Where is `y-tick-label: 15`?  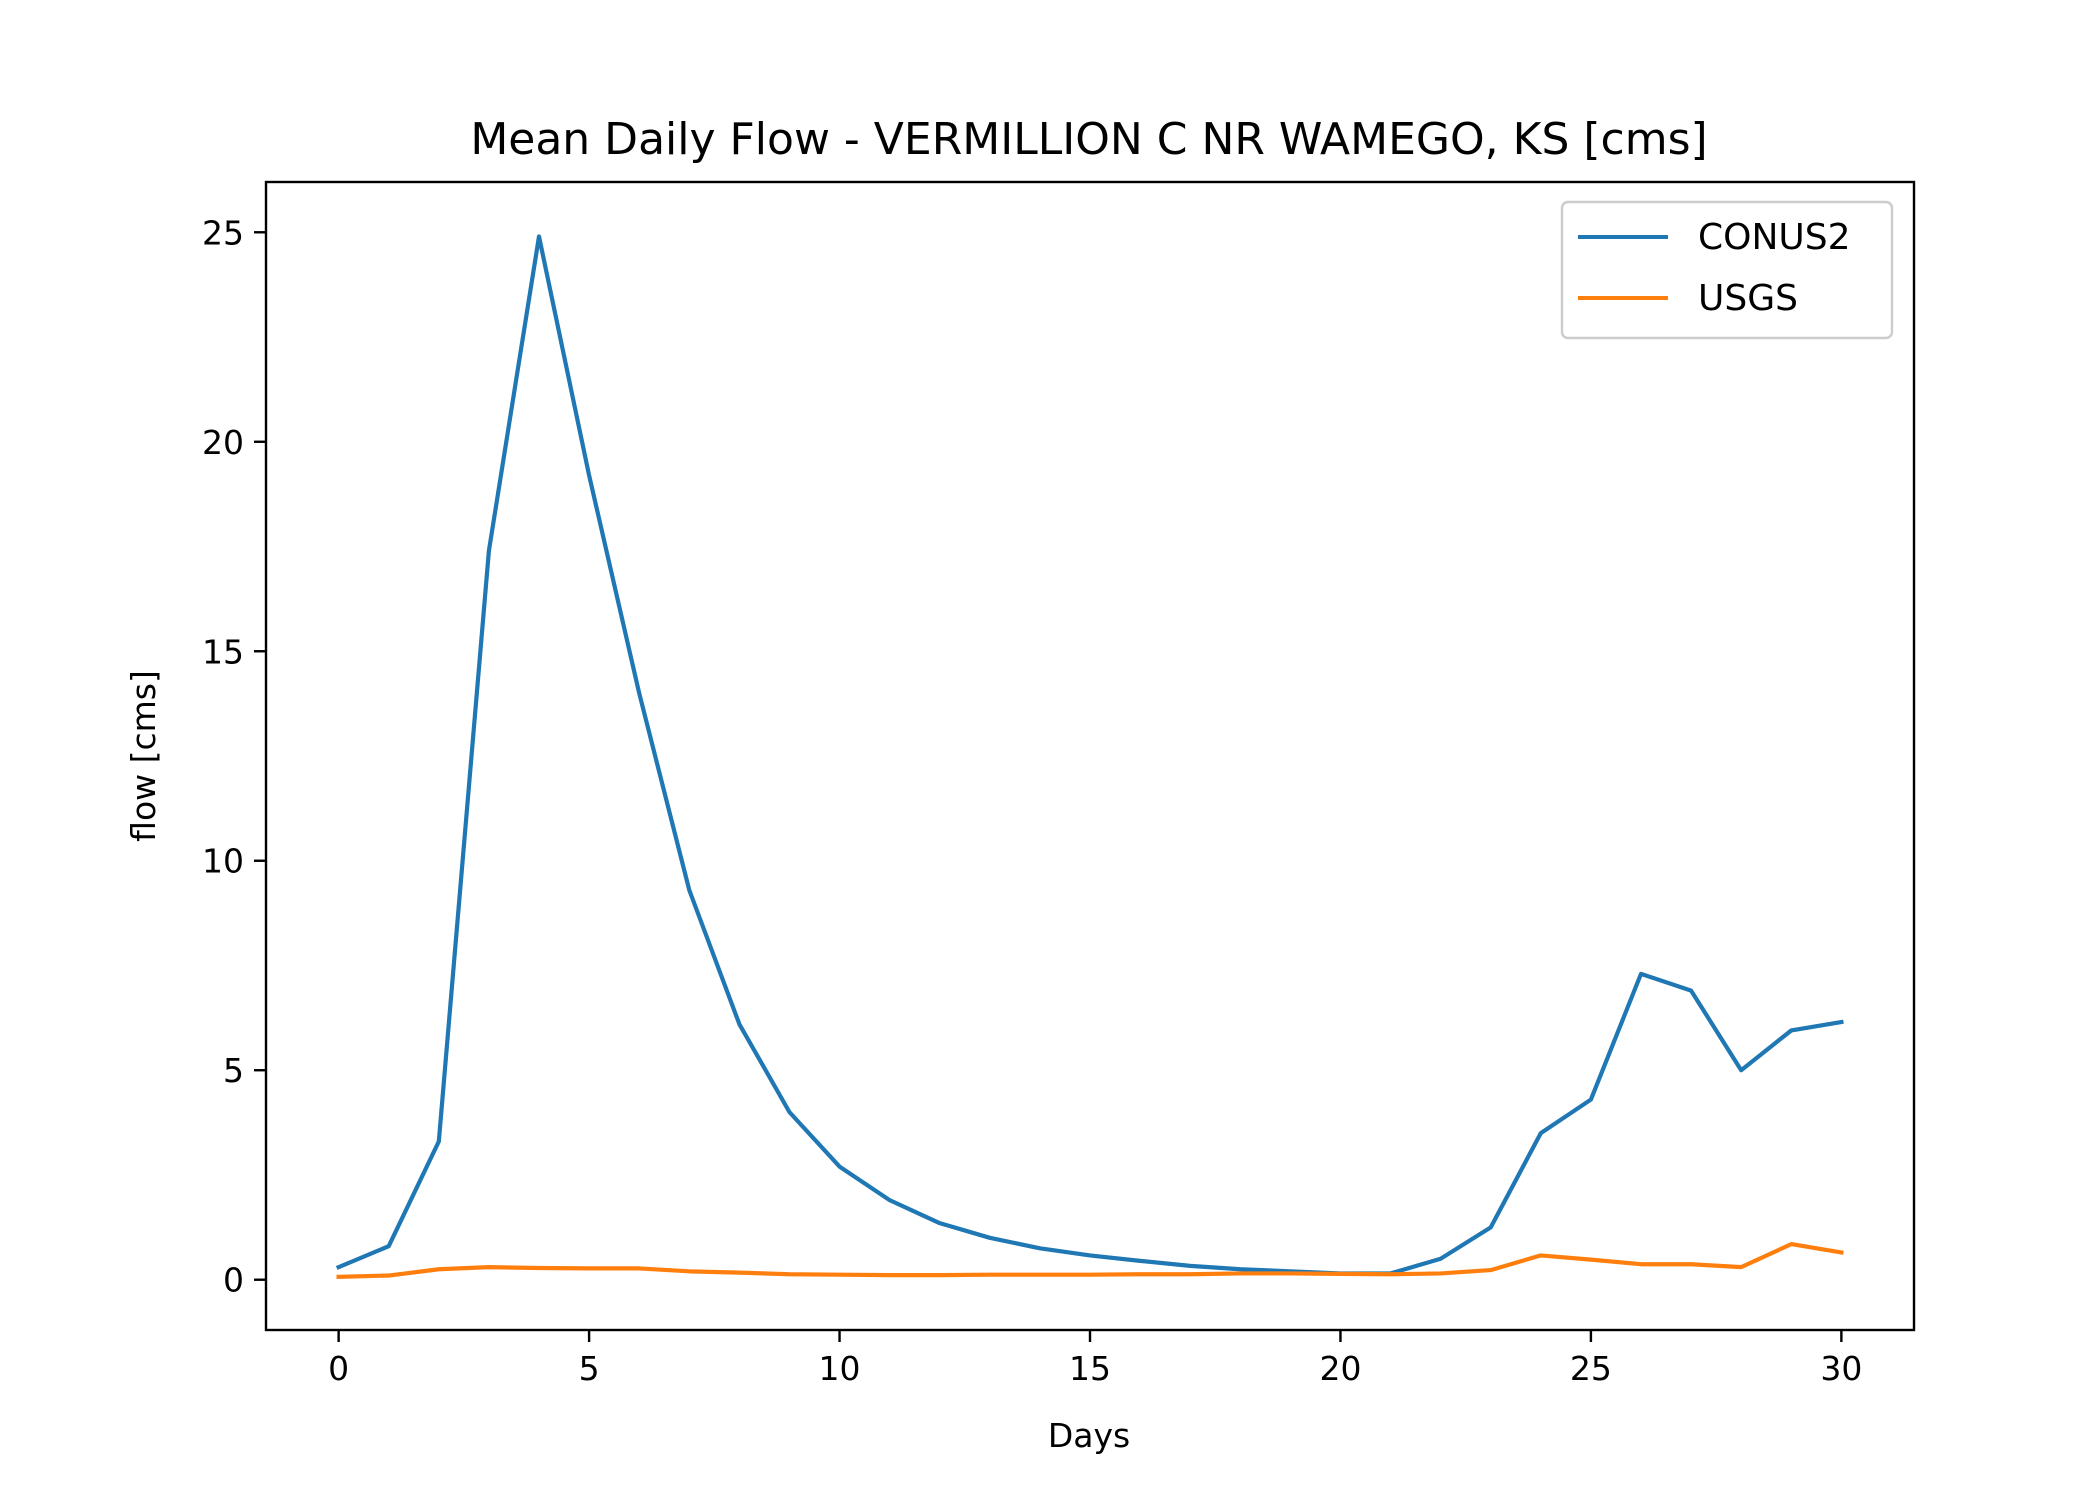
y-tick-label: 15 is located at coordinates (223, 651).